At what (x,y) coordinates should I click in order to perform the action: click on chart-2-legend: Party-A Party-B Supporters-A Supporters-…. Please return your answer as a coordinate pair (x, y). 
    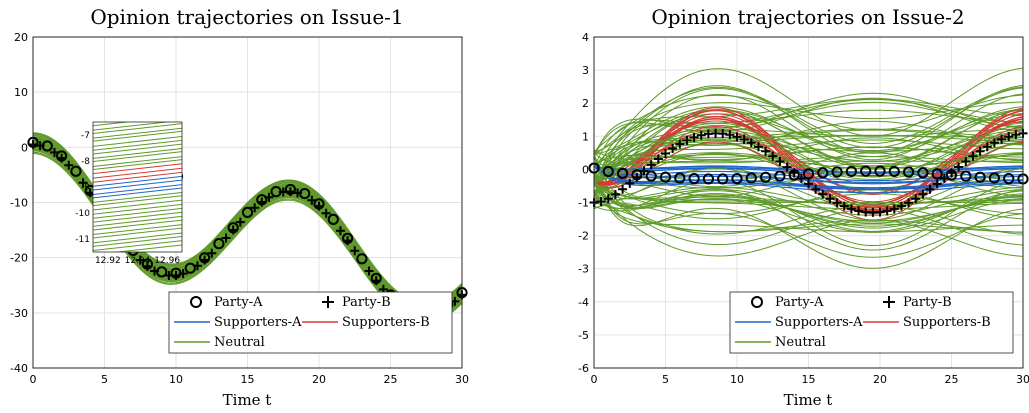
    Looking at the image, I should click on (871, 322).